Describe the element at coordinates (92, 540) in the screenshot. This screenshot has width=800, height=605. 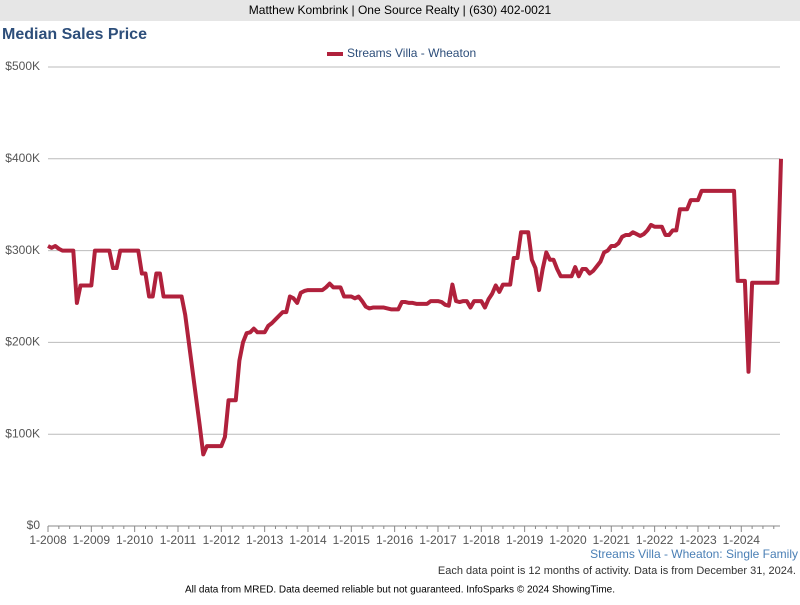
I see `x-tick-label: 1-2009` at that location.